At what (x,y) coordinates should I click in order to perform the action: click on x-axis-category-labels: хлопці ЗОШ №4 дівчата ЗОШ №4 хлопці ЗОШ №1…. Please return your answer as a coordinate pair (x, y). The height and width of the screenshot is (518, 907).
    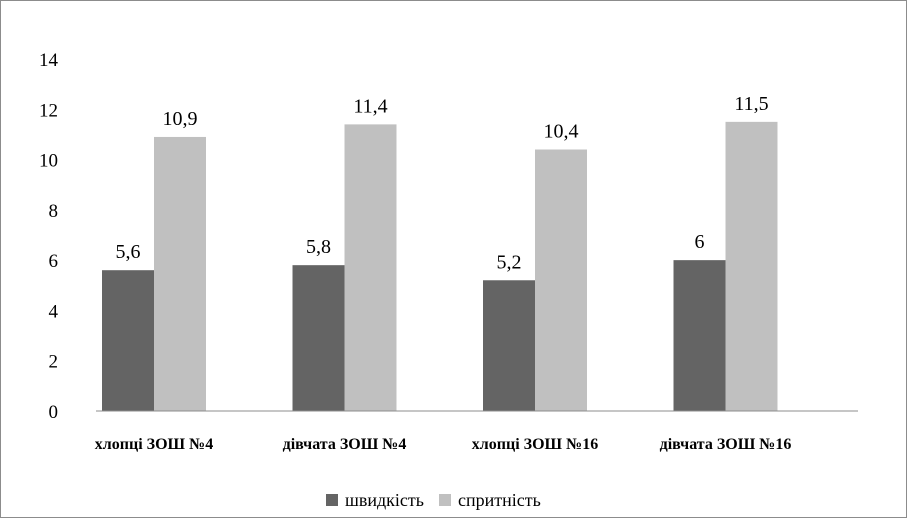
    Looking at the image, I should click on (443, 444).